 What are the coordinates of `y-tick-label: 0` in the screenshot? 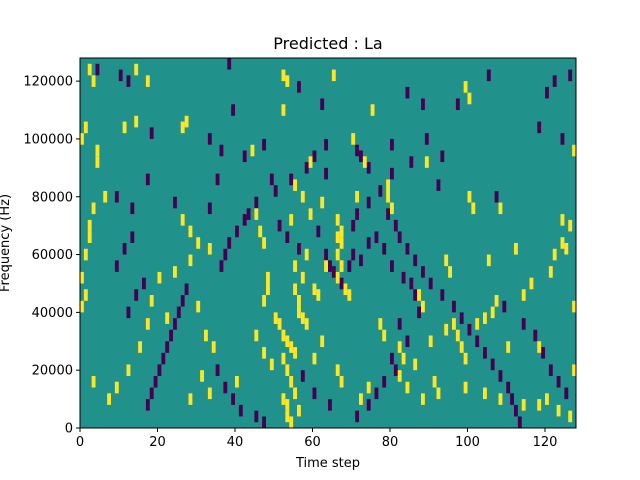 It's located at (69, 429).